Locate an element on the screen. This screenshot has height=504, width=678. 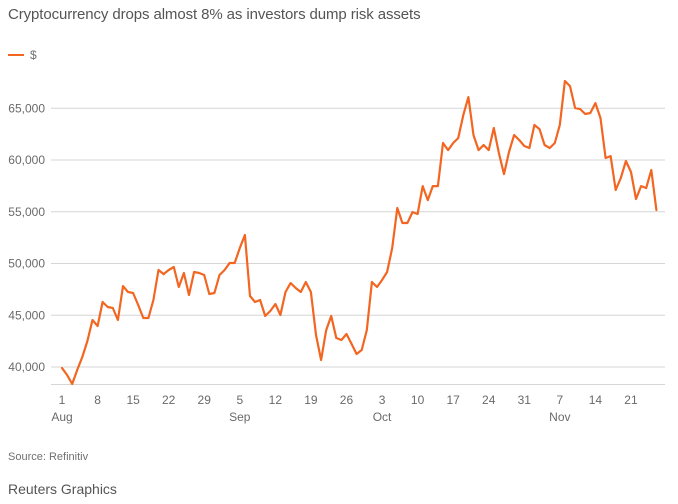
y-tick-label: 55,000 is located at coordinates (26, 212).